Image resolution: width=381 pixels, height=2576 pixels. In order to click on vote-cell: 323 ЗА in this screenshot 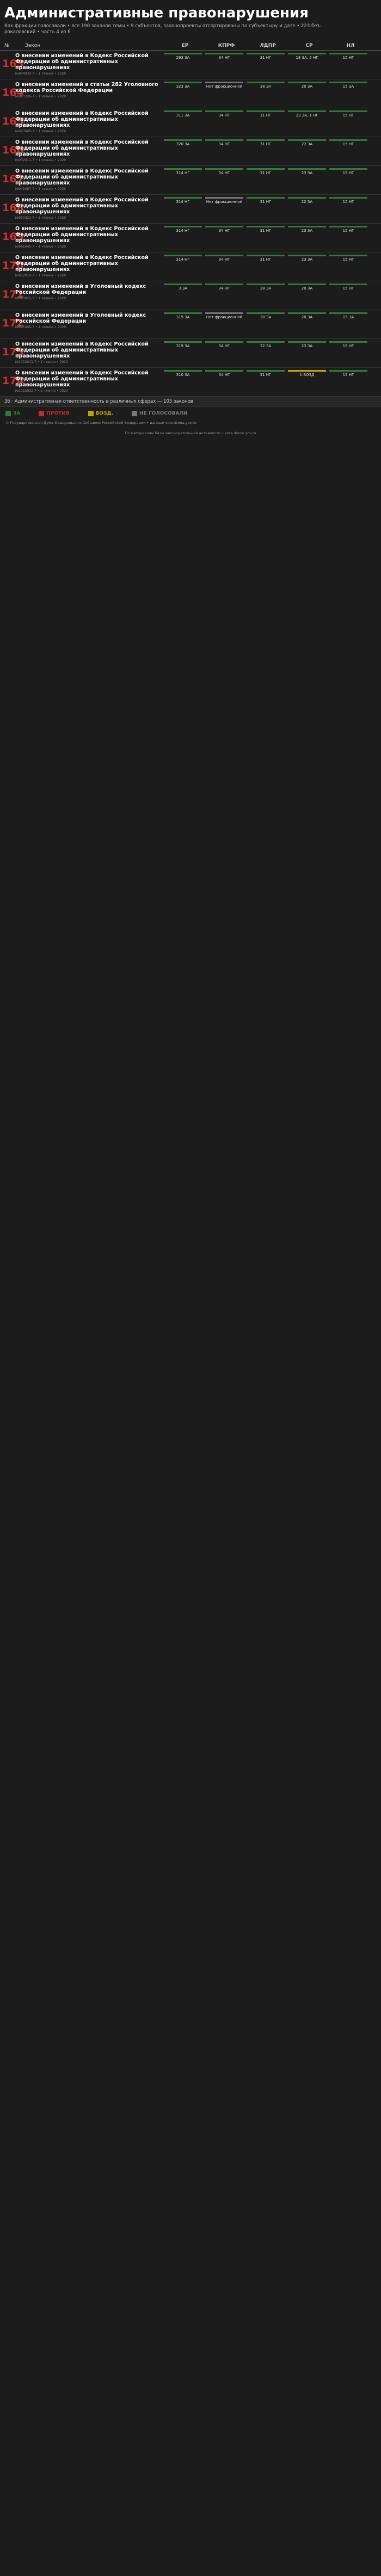, I will do `click(183, 86)`.